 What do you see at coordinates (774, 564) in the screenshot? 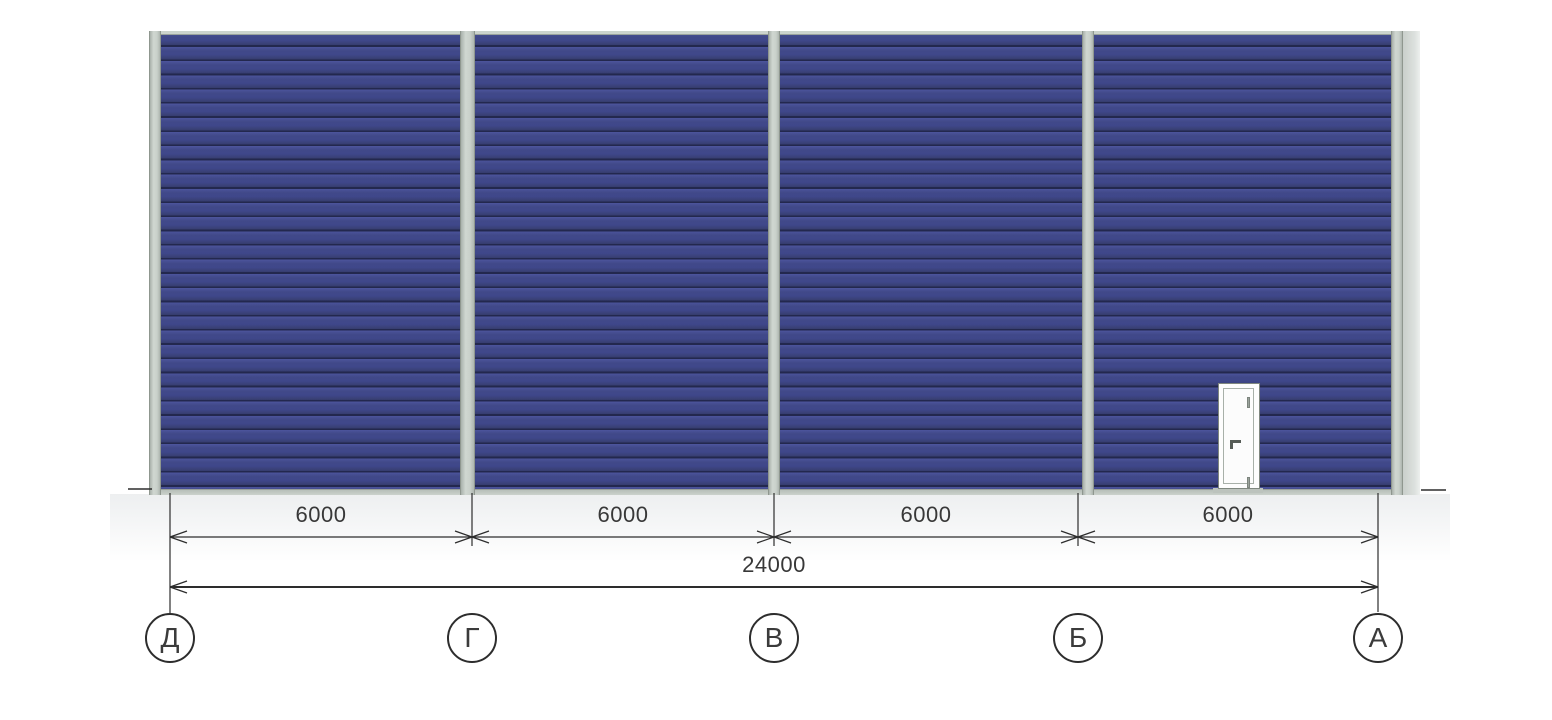
I see `dimension-total: 24000` at bounding box center [774, 564].